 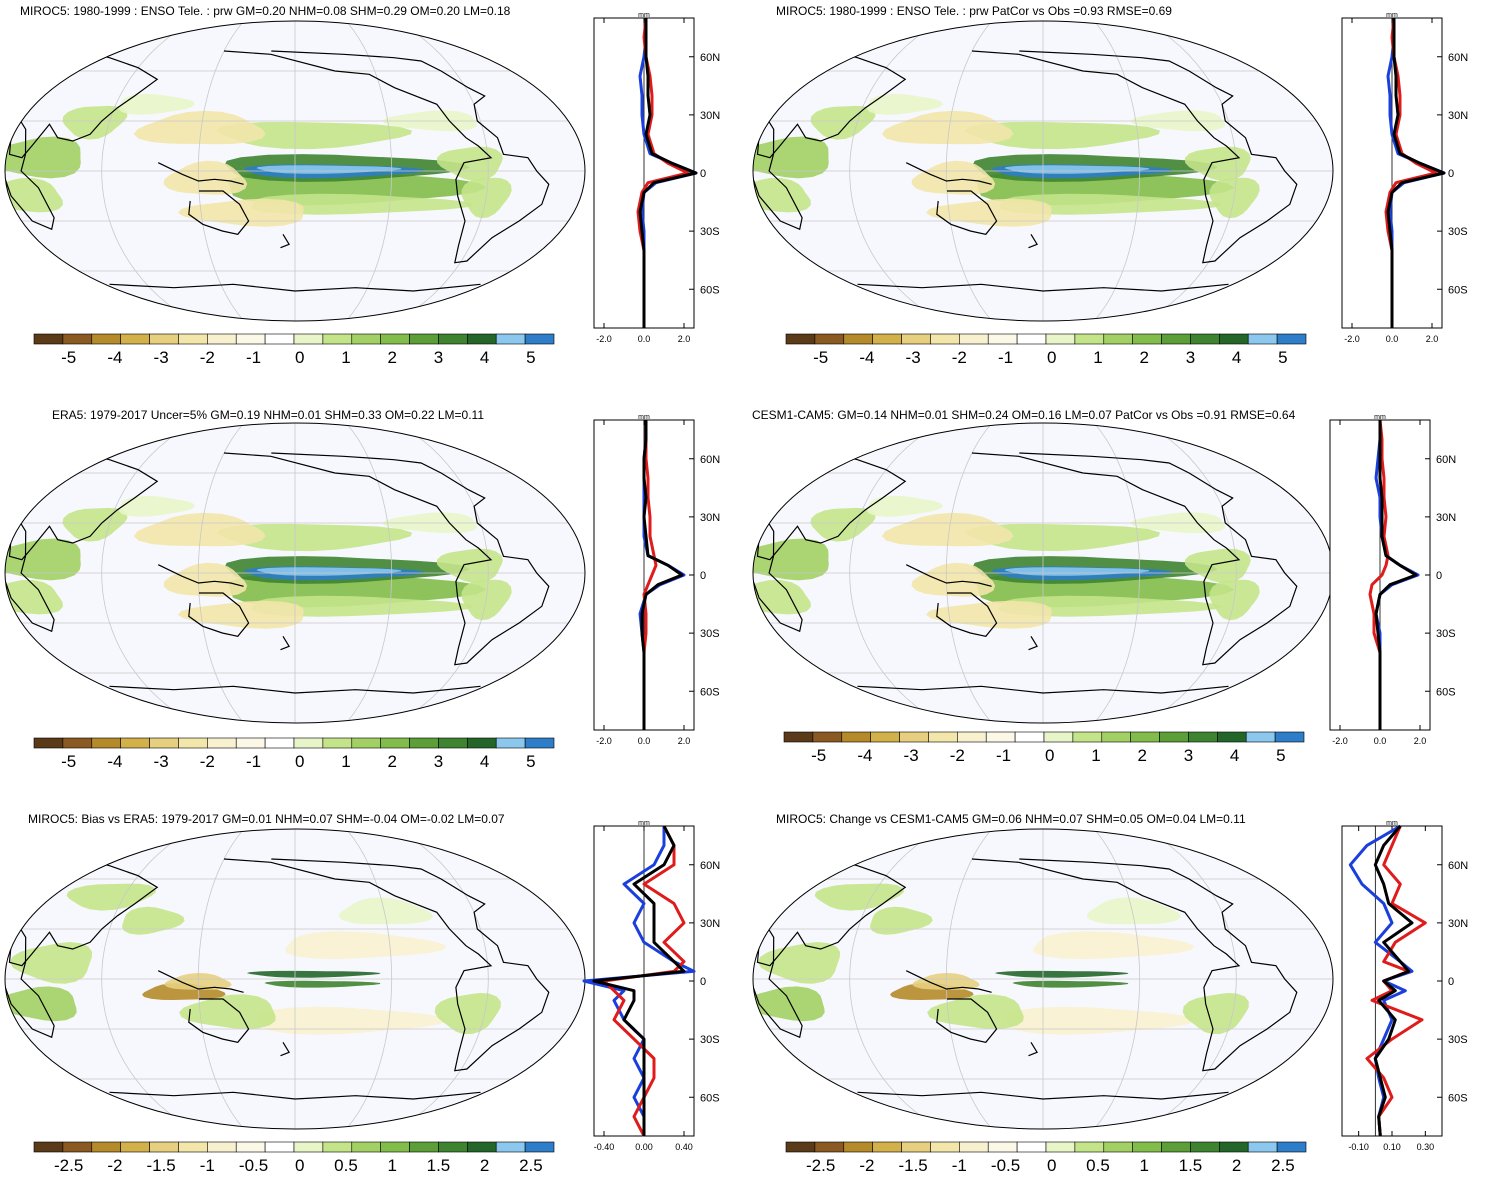 What do you see at coordinates (644, 823) in the screenshot?
I see `unit-label: mm` at bounding box center [644, 823].